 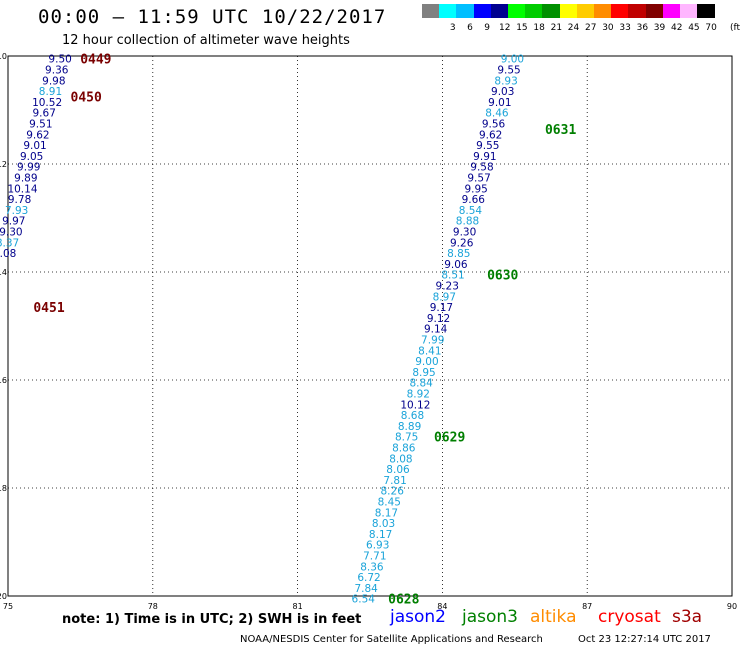 What do you see at coordinates (474, 200) in the screenshot?
I see `wave-height-value: 9.66` at bounding box center [474, 200].